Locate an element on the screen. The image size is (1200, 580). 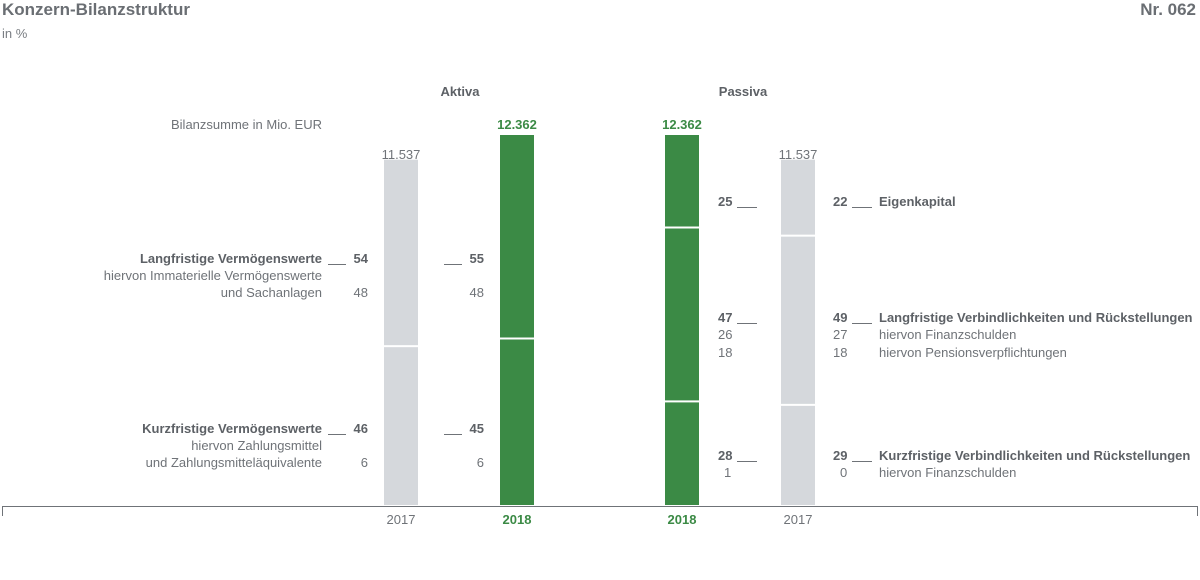
passiva-short-term-value-2017: 29 is located at coordinates (840, 455).